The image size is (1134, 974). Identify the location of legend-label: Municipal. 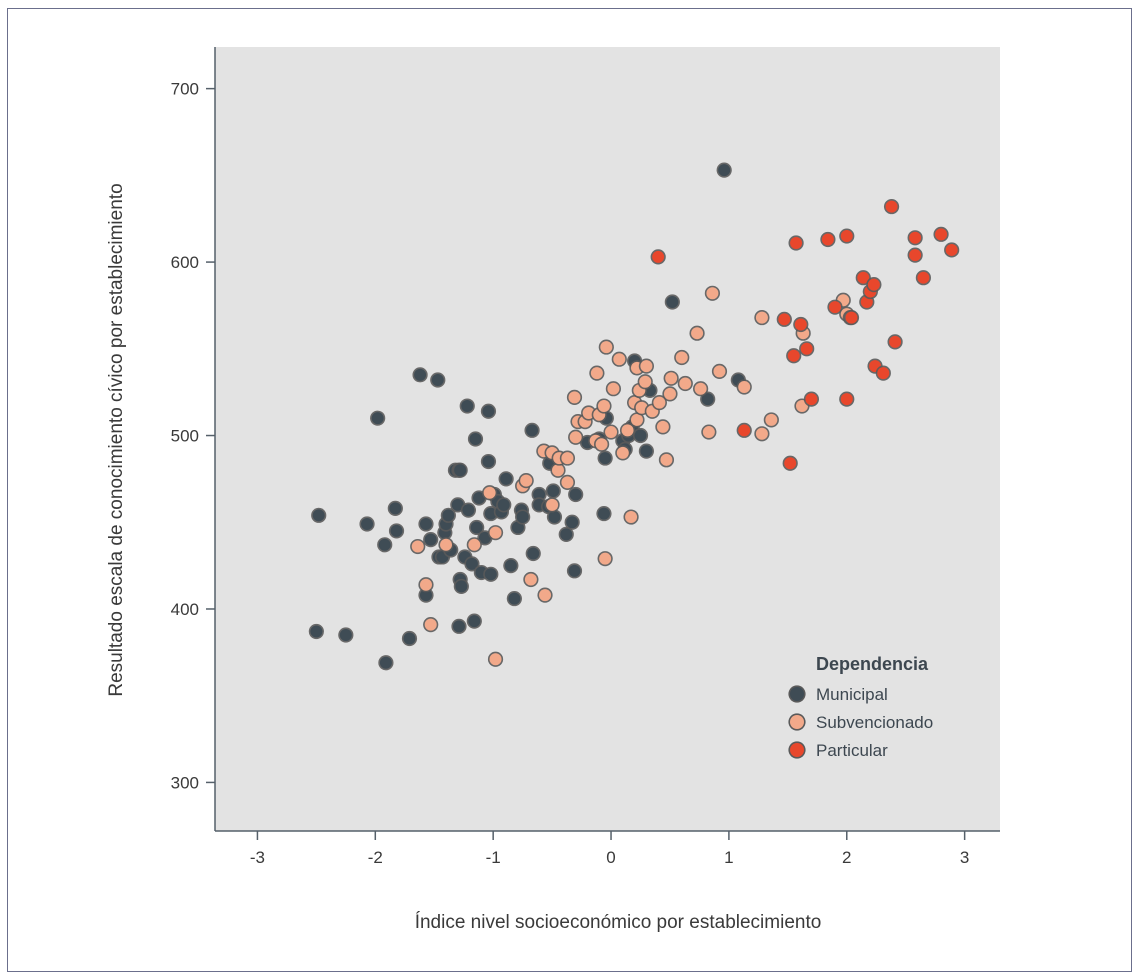
(852, 694).